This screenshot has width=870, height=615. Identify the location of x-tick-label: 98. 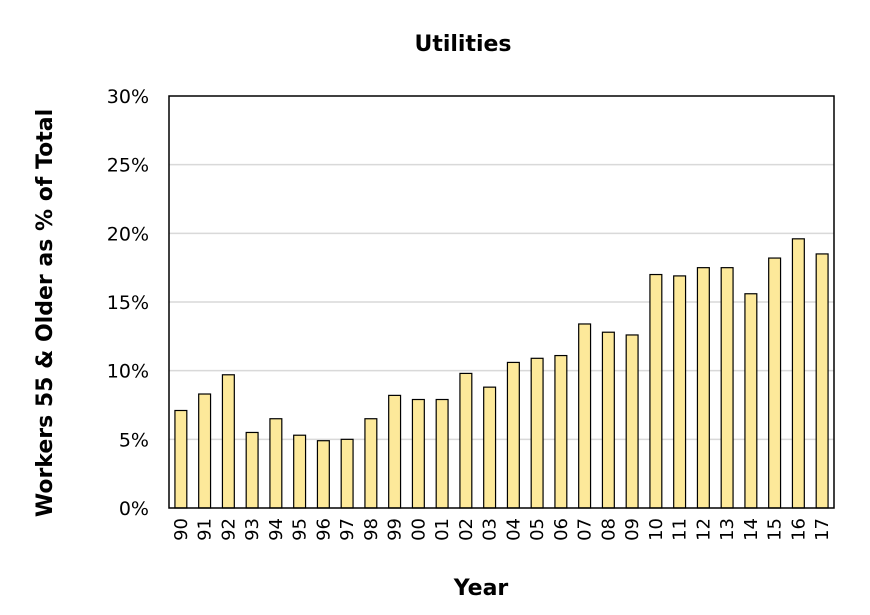
(371, 529).